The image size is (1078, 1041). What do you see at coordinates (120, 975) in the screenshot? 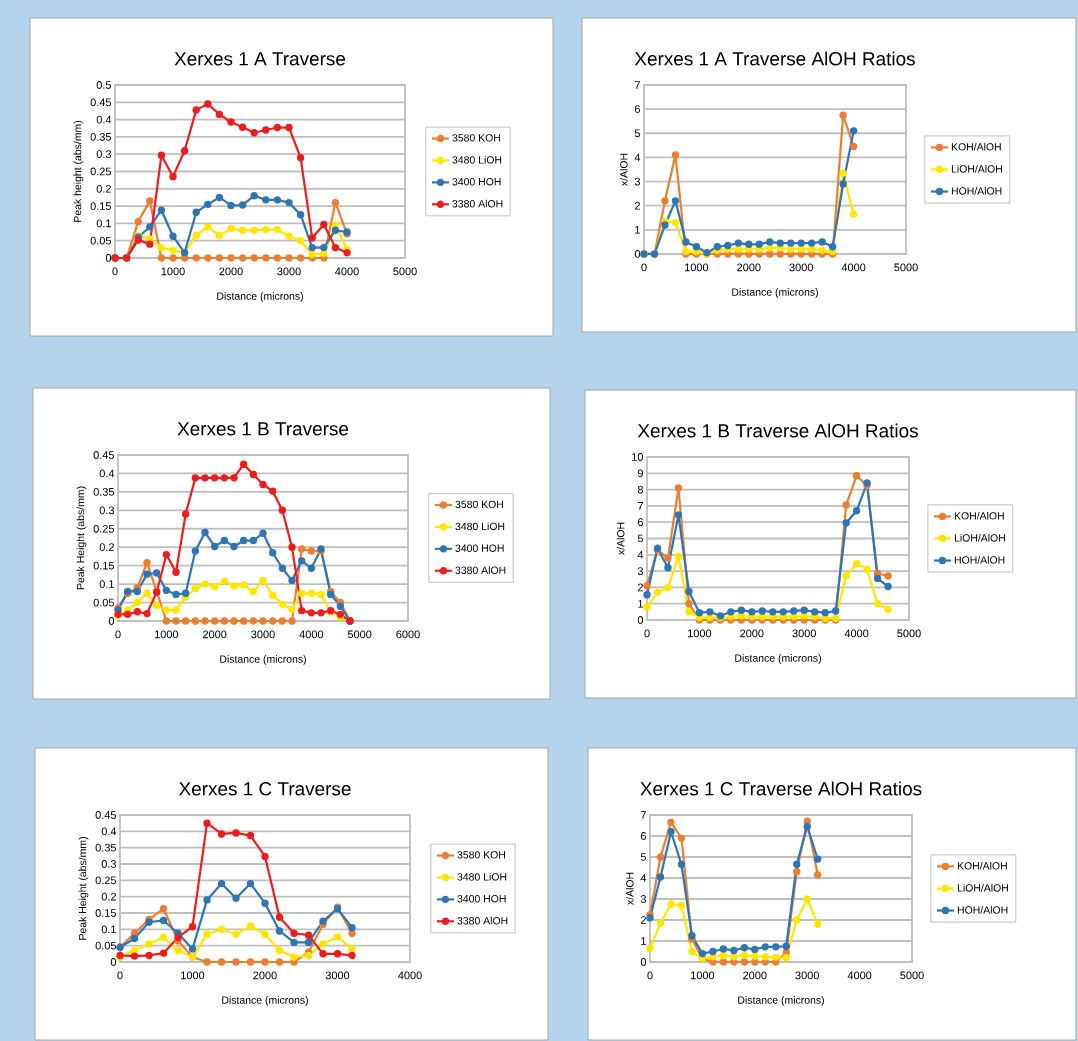
I see `x-tick-label: 0` at bounding box center [120, 975].